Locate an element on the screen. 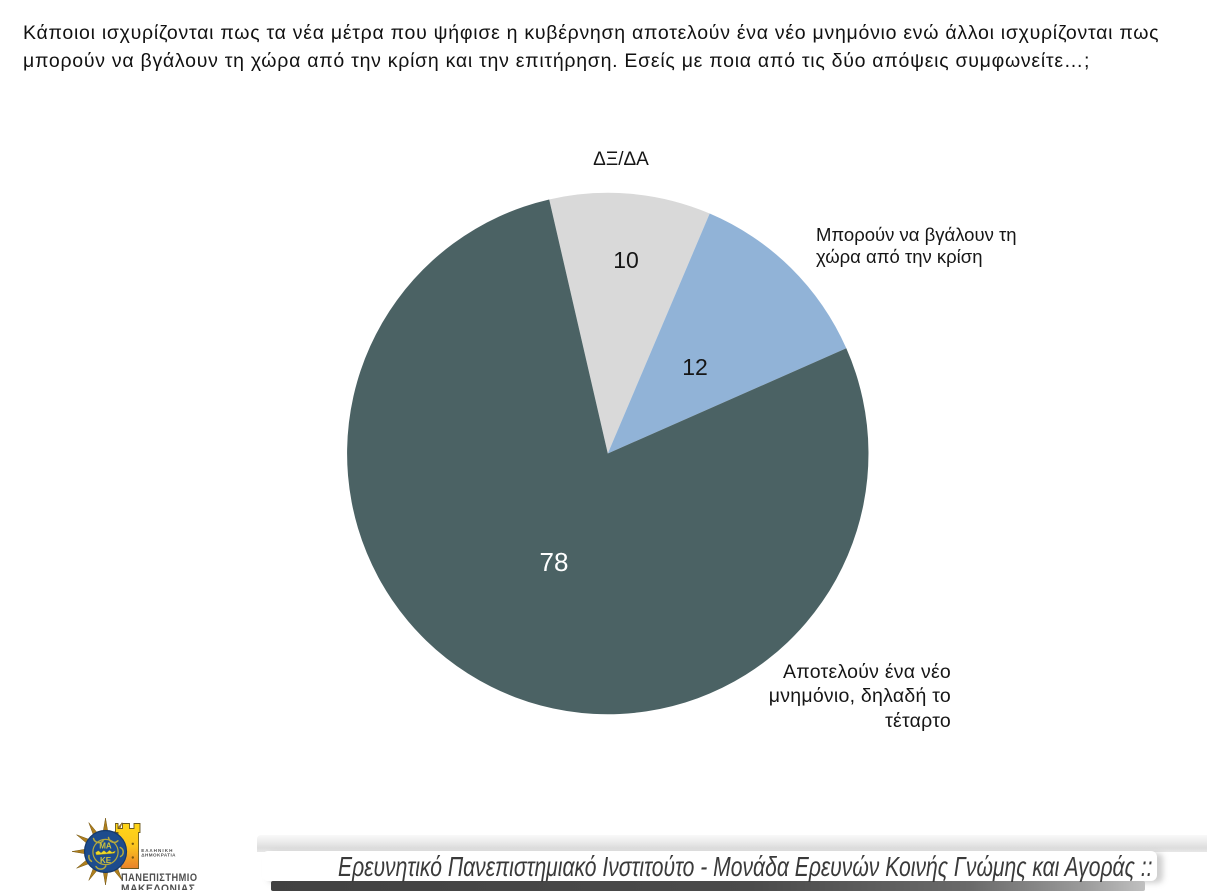 The height and width of the screenshot is (891, 1207). svg-text: ΜΑΚΕΔΟΝΙΑΣ is located at coordinates (158, 886).